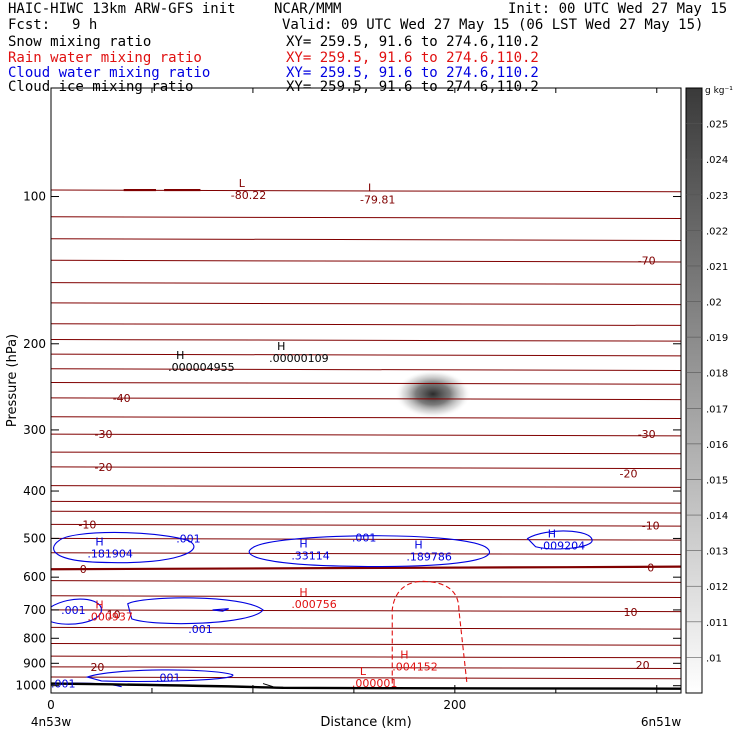 The image size is (740, 740). I want to click on isotherm-label: 10, so click(631, 612).